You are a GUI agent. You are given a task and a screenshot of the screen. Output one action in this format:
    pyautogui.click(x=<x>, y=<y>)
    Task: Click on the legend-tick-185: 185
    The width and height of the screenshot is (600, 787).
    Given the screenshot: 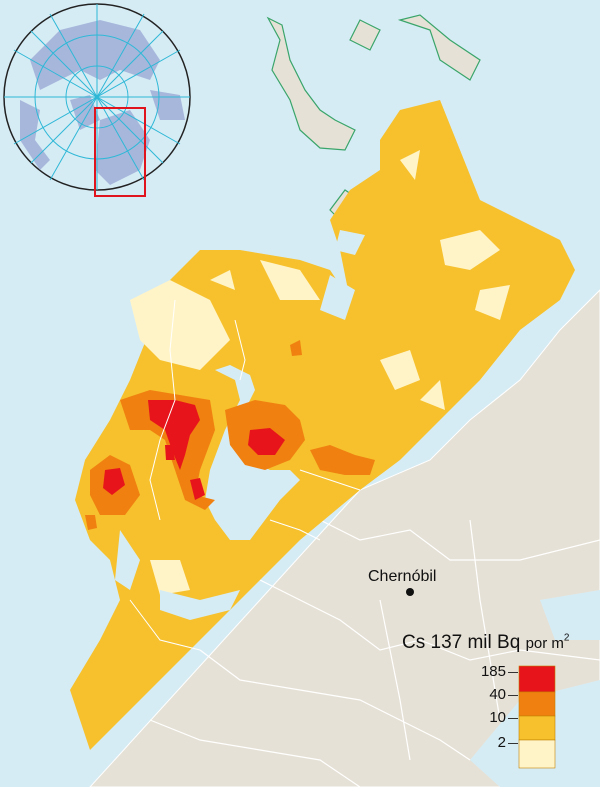 What is the action you would take?
    pyautogui.click(x=493, y=671)
    